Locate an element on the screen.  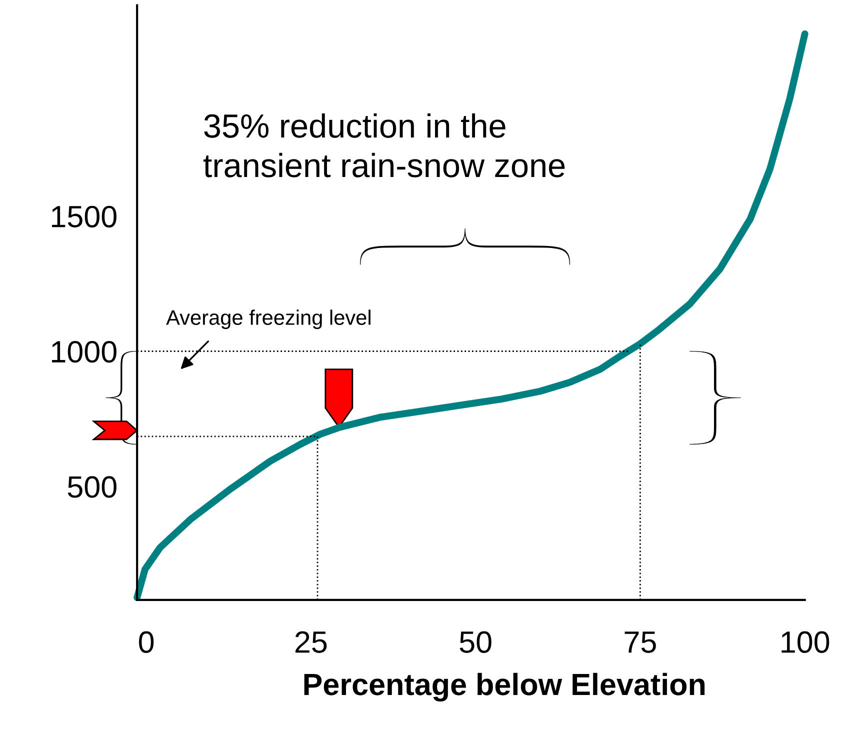
y-tick-label: 1000 is located at coordinates (84, 351).